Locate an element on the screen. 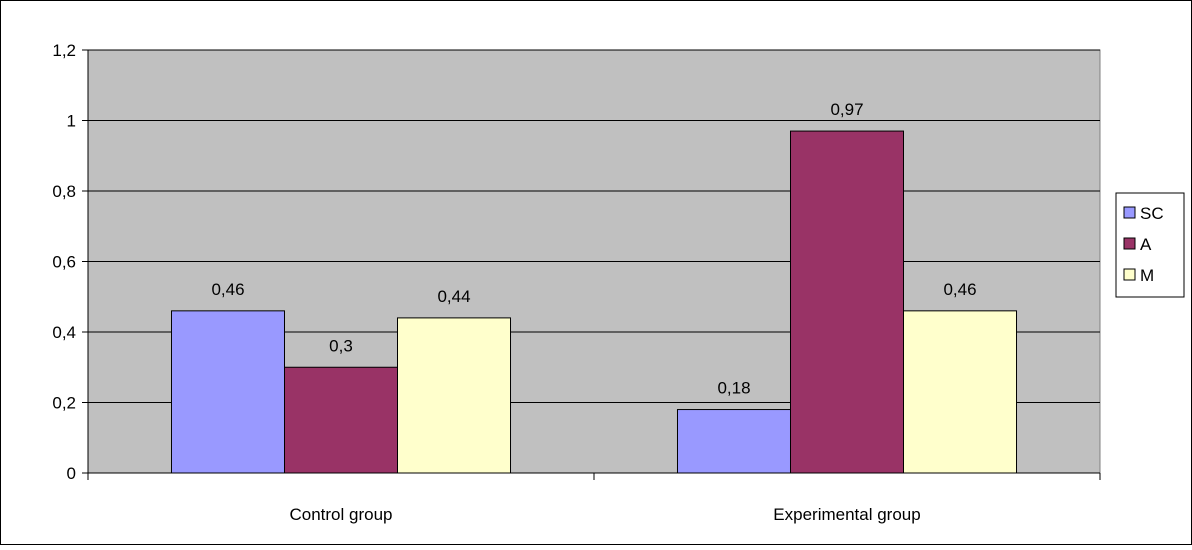 This screenshot has height=550, width=1192. y-tick-label: 0,6 is located at coordinates (64, 262).